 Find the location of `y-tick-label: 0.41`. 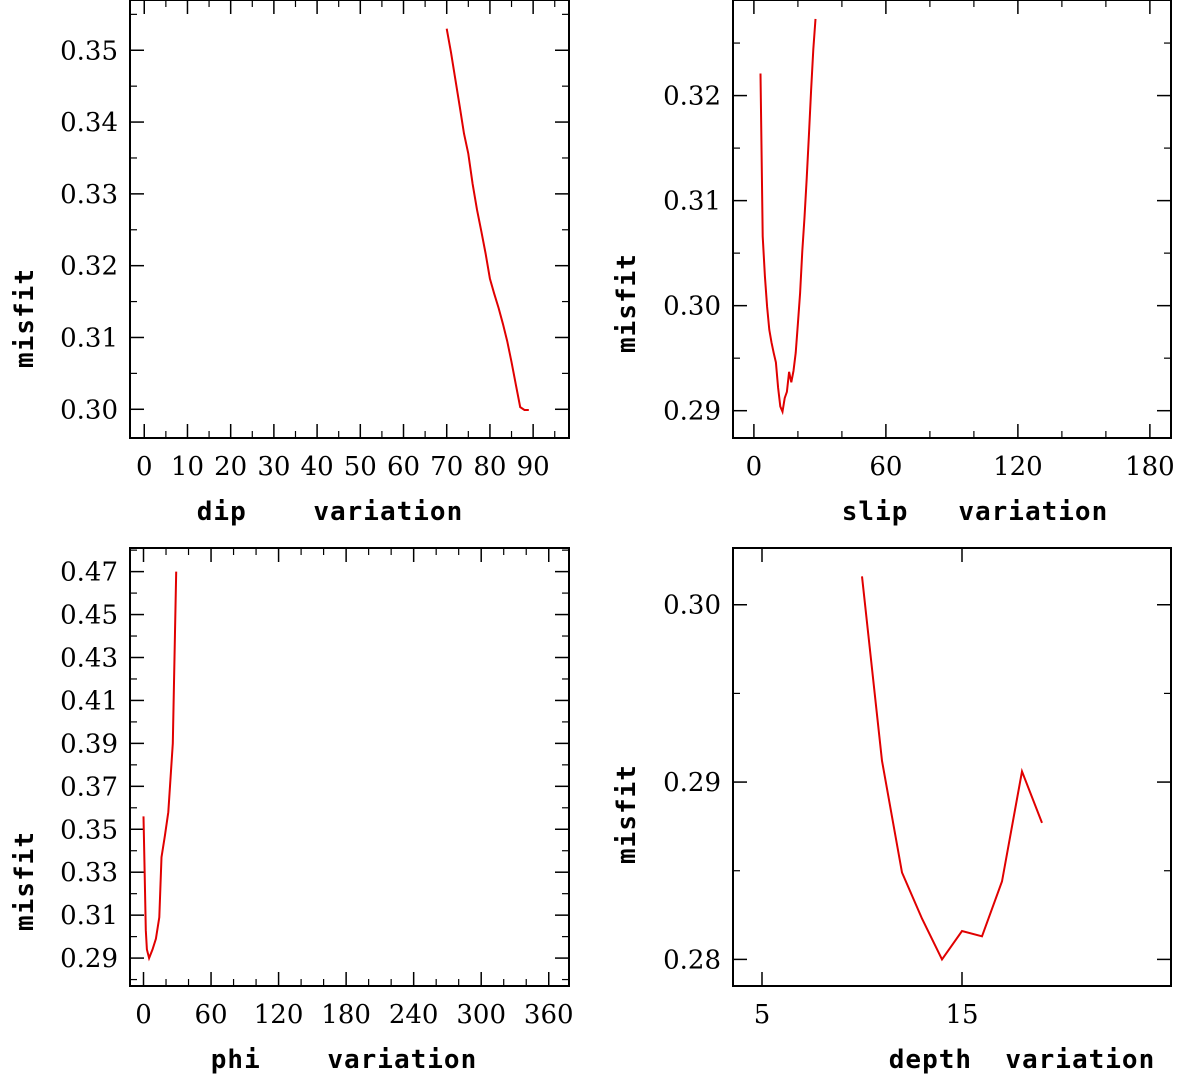

y-tick-label: 0.41 is located at coordinates (89, 701).